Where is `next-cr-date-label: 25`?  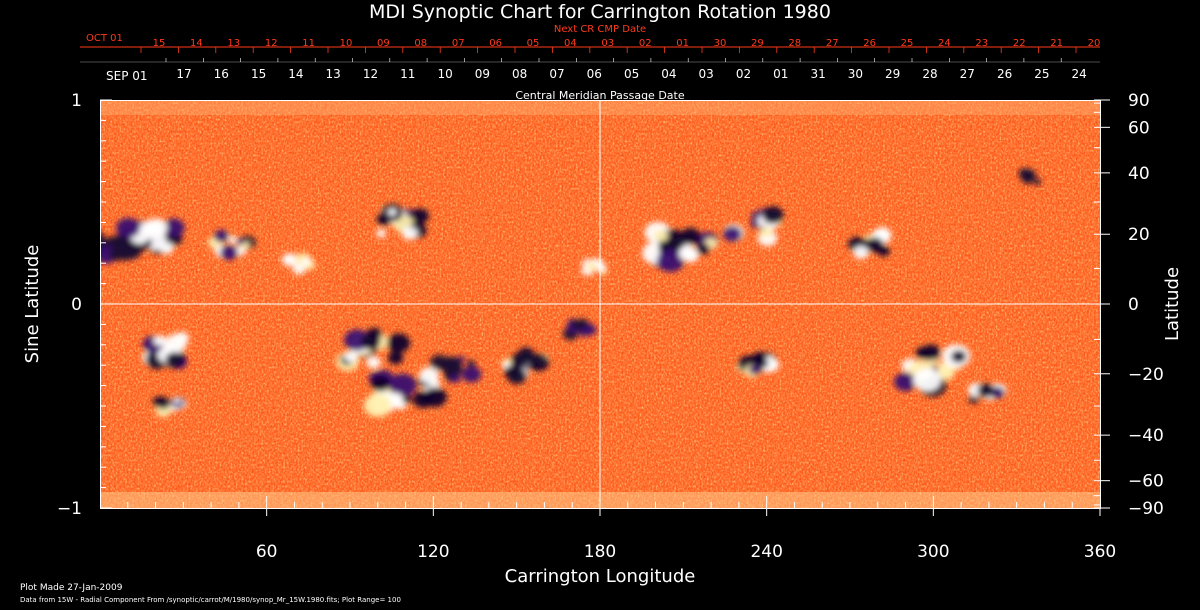 next-cr-date-label: 25 is located at coordinates (907, 43).